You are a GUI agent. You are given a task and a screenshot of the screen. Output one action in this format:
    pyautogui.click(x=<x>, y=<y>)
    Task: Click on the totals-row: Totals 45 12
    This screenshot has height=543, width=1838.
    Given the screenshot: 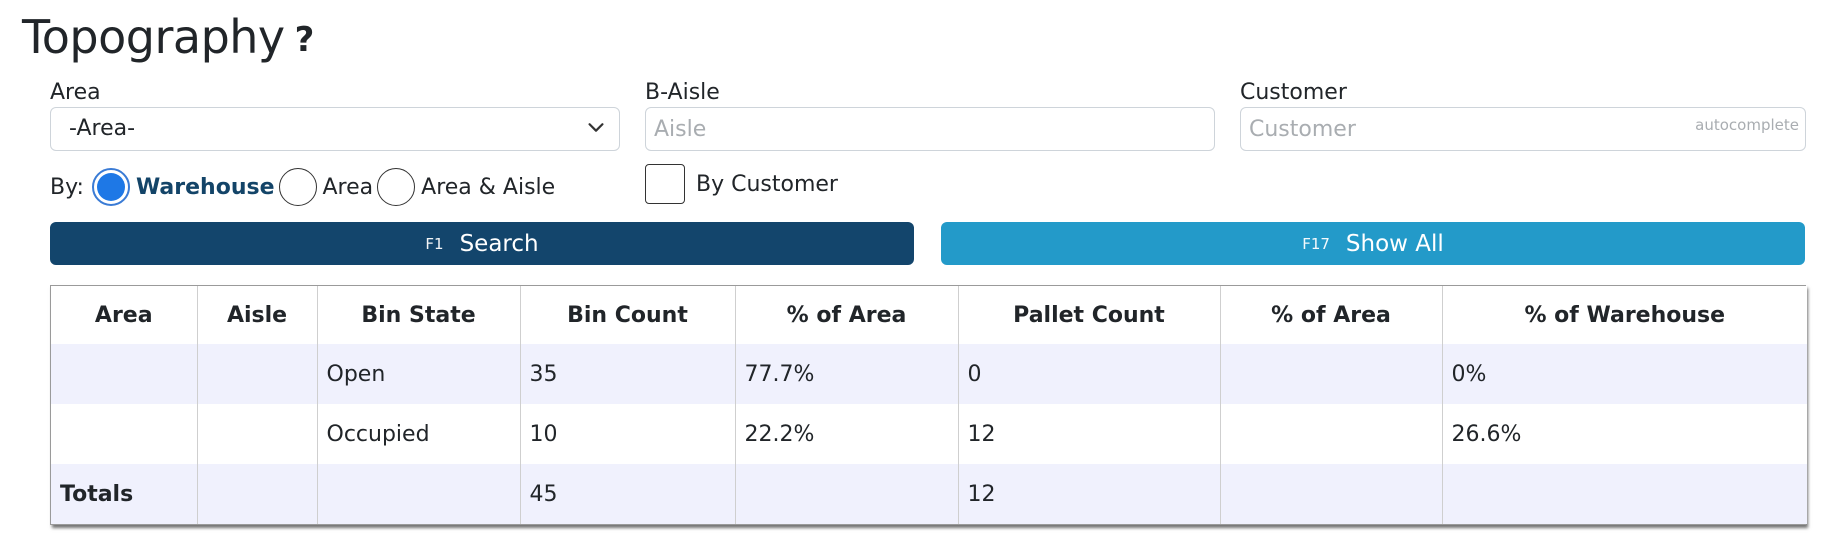 What is the action you would take?
    pyautogui.click(x=929, y=494)
    